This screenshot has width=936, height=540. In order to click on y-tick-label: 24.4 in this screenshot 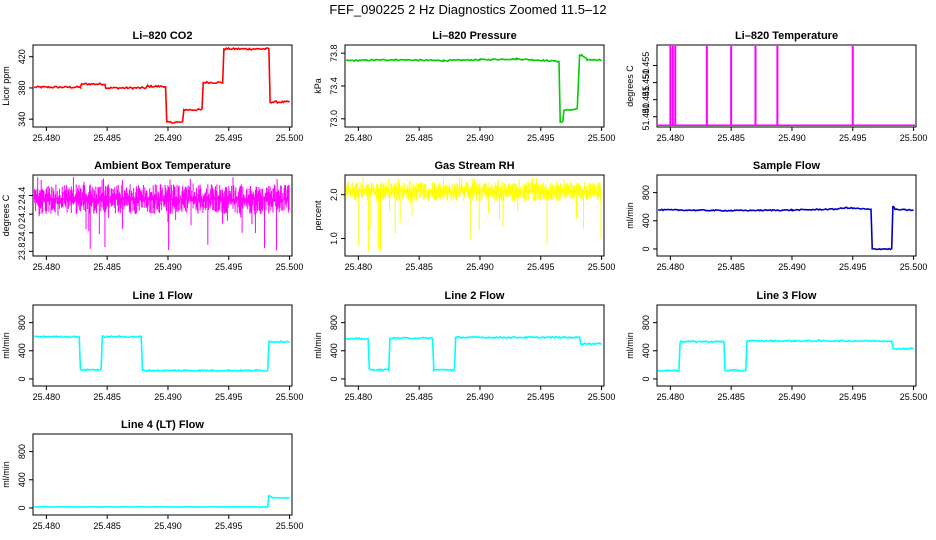, I will do `click(22, 196)`.